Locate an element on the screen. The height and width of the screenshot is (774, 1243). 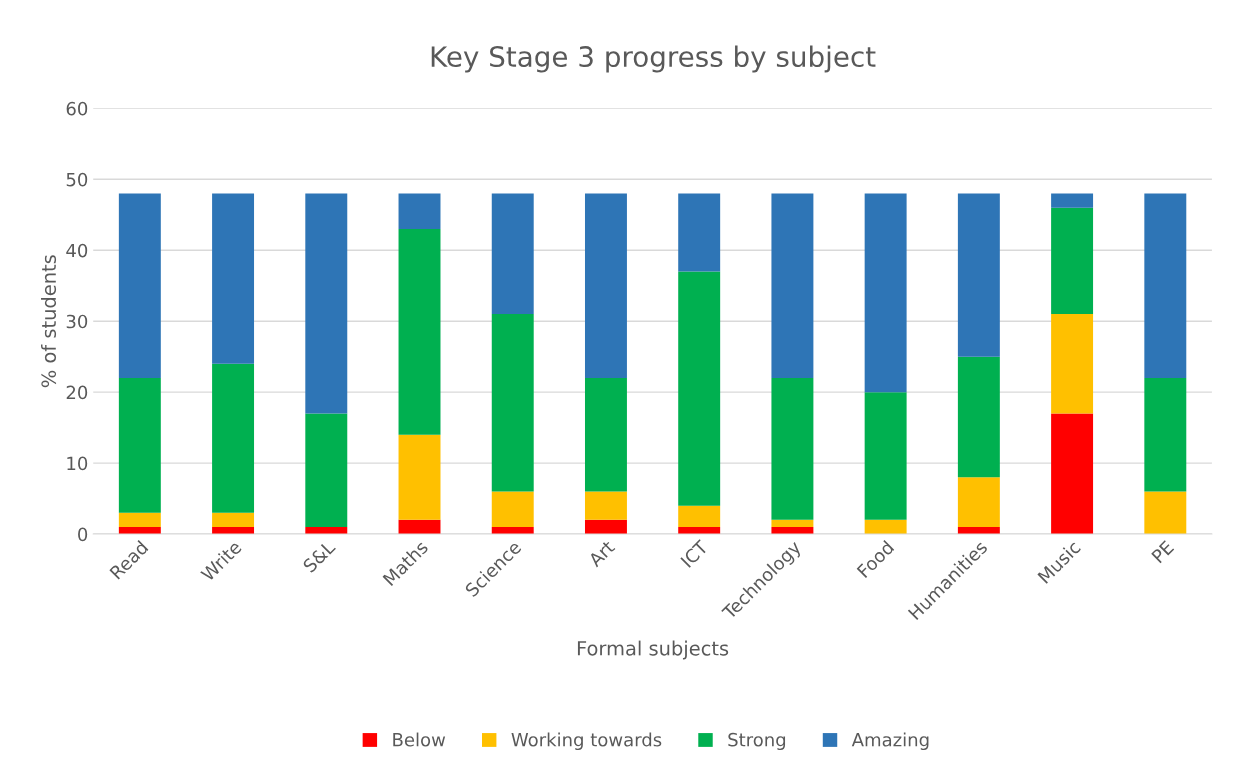
x-tick-label: Art is located at coordinates (601, 553).